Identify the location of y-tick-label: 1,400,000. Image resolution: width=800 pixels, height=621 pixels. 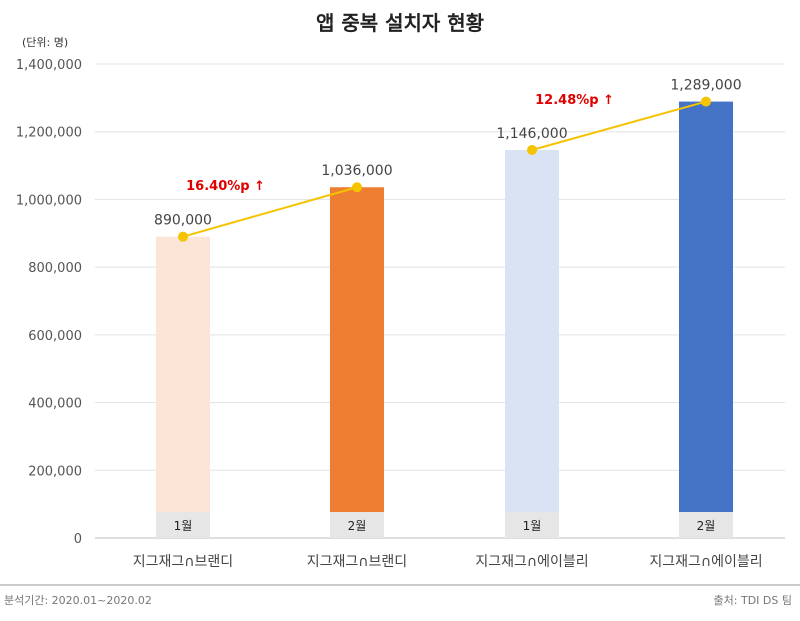
(49, 65).